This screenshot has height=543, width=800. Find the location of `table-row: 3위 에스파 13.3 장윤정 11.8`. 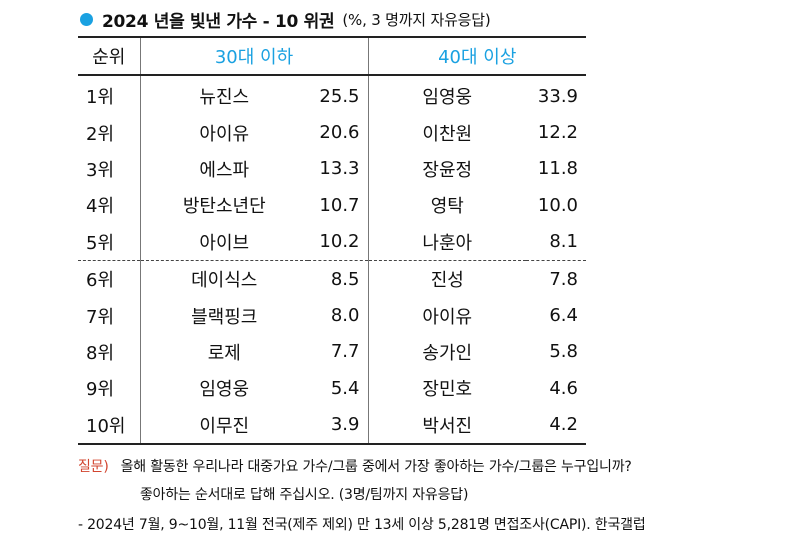

table-row: 3위 에스파 13.3 장윤정 11.8 is located at coordinates (332, 169).